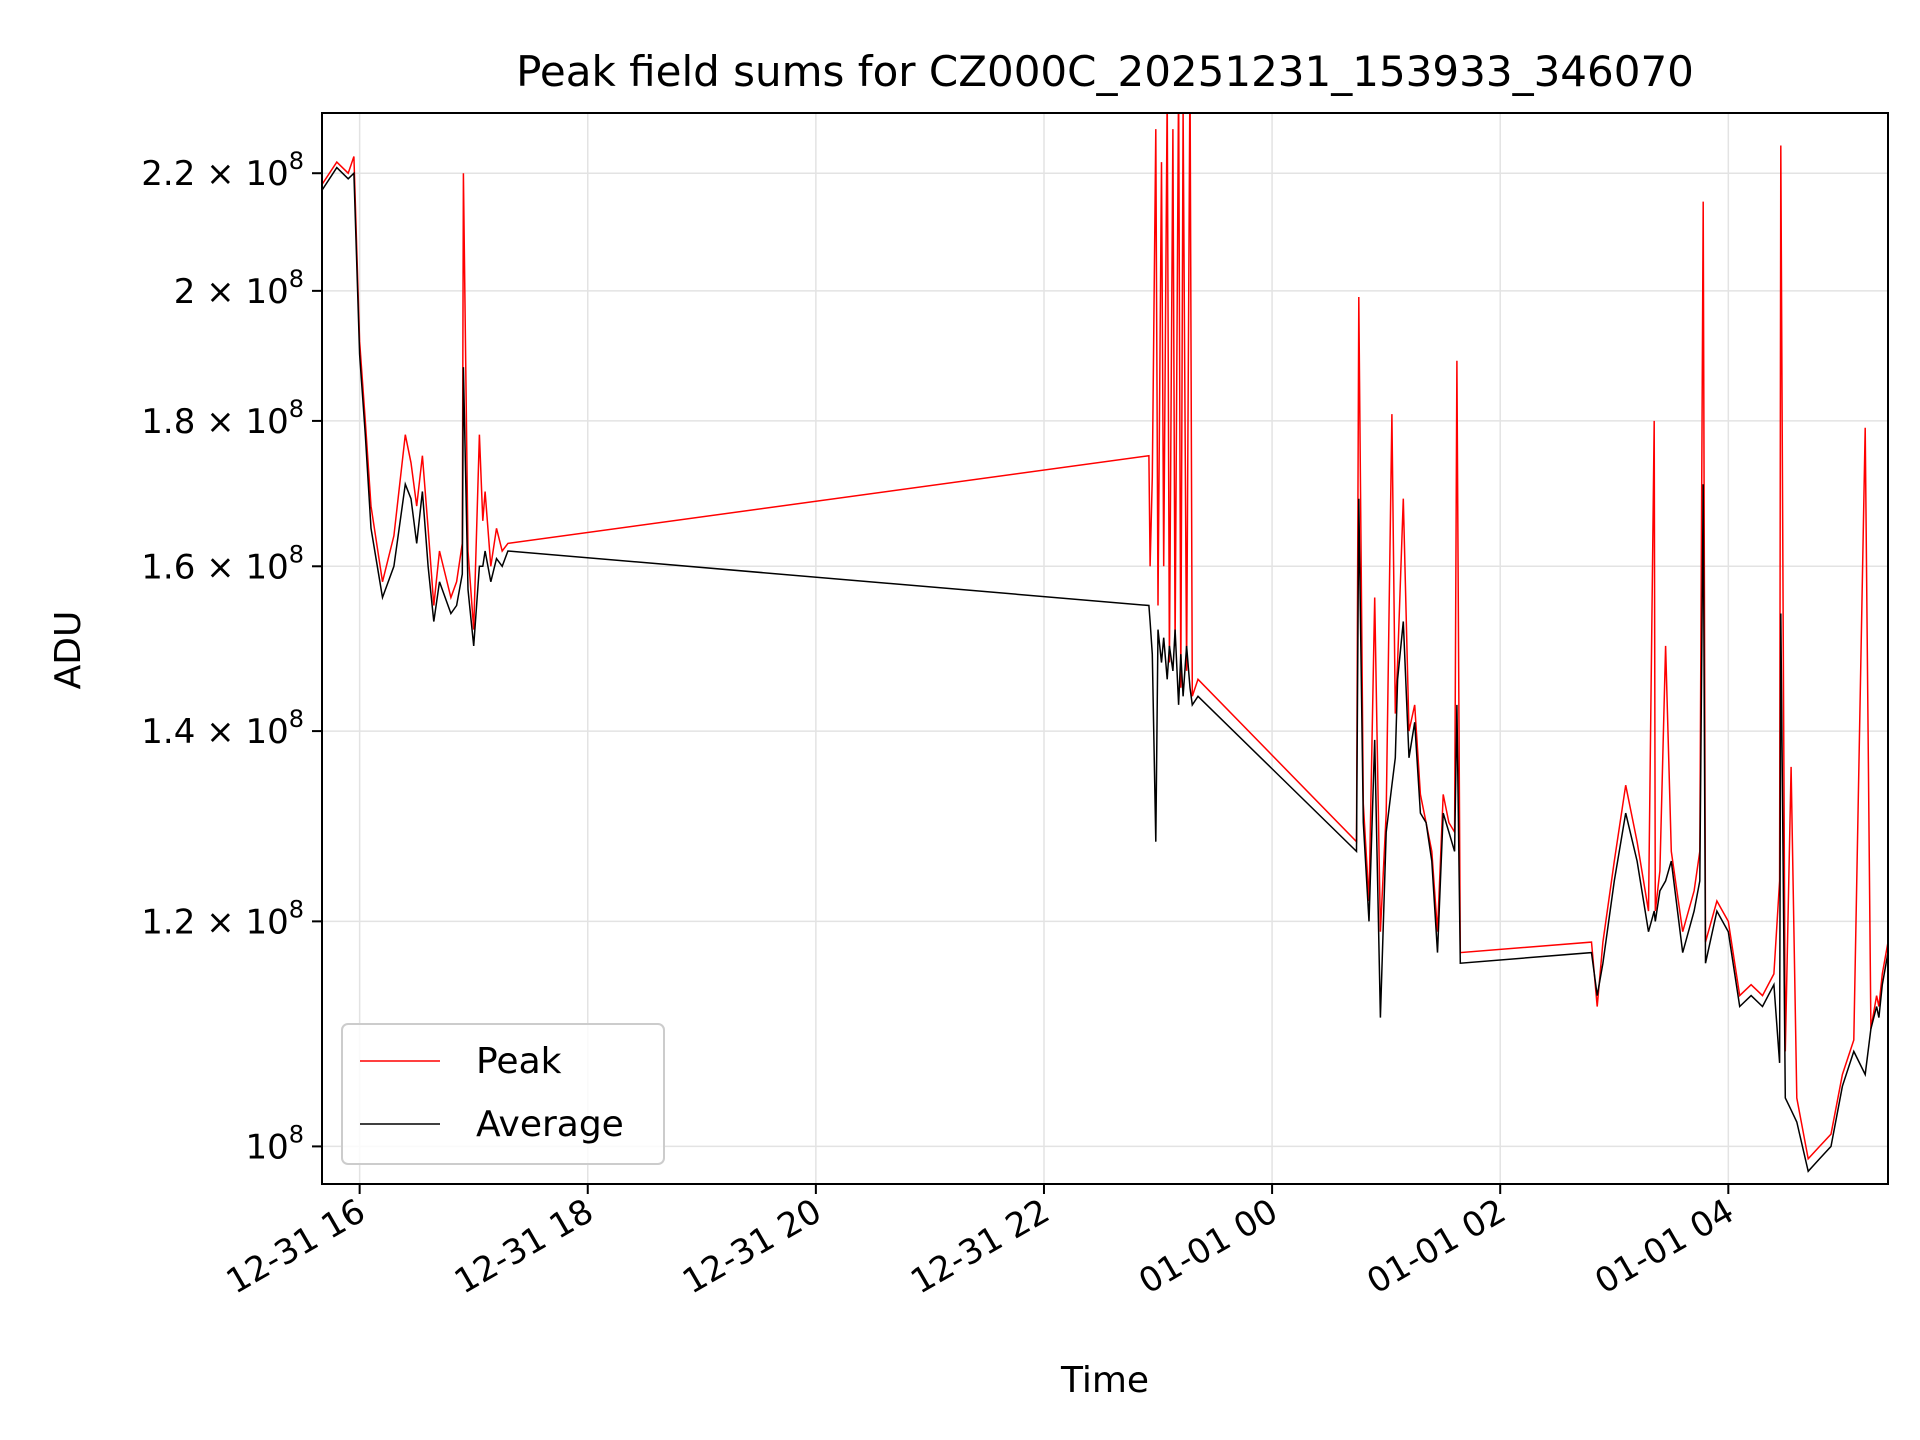 The image size is (1920, 1440). Describe the element at coordinates (214, 922) in the screenshot. I see `y-tick-base: 1.2 × 10` at that location.